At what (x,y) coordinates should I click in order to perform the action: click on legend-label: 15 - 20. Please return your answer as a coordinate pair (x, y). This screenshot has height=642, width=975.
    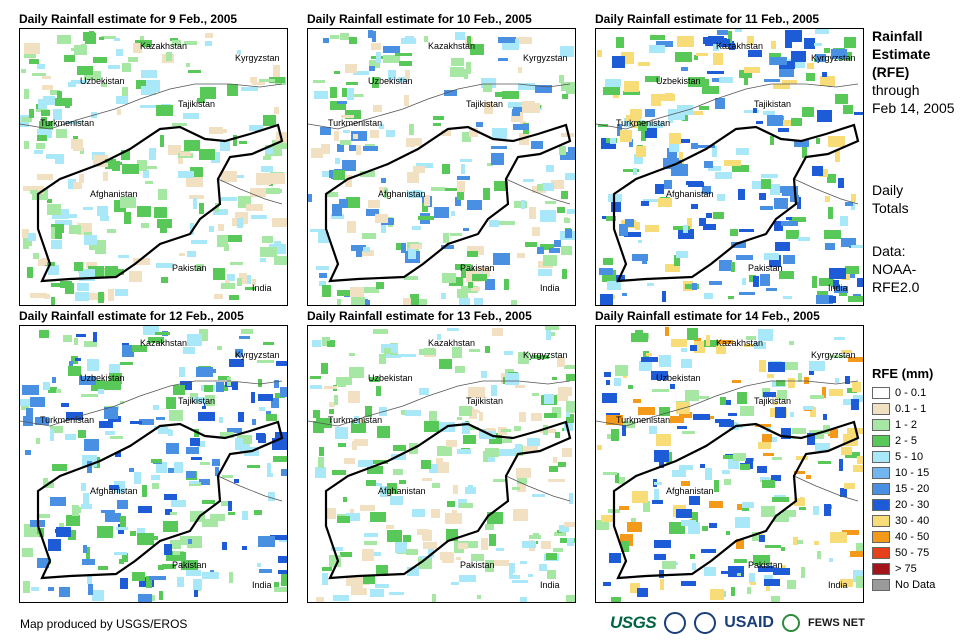
    Looking at the image, I should click on (912, 489).